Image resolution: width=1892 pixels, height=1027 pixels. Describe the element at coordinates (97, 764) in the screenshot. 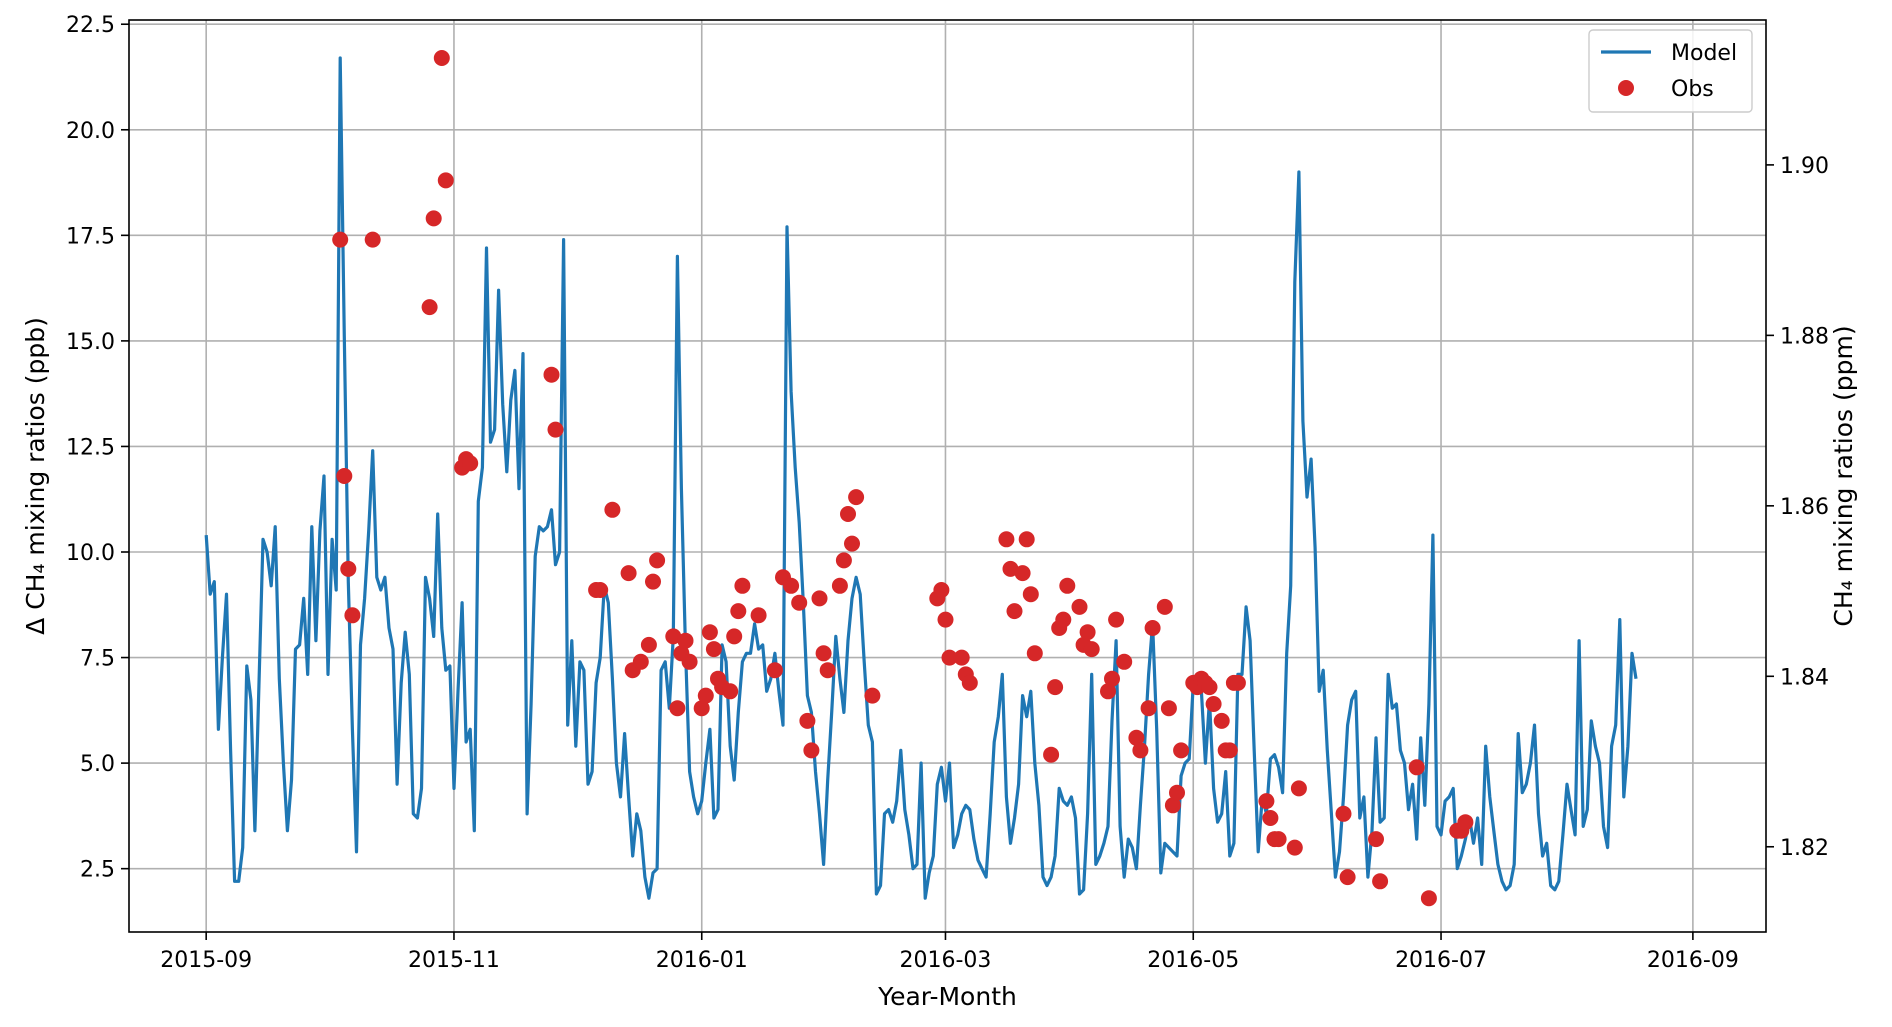

I see `y-left-tick-label: 5.0` at that location.